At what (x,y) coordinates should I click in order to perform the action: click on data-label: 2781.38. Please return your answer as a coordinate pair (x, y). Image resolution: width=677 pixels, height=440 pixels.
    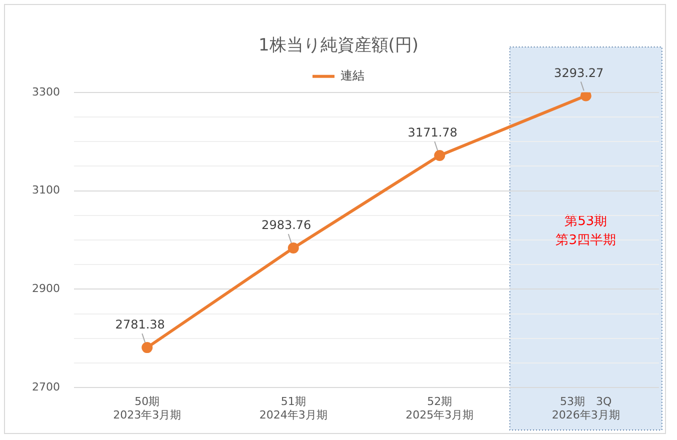
    Looking at the image, I should click on (140, 325).